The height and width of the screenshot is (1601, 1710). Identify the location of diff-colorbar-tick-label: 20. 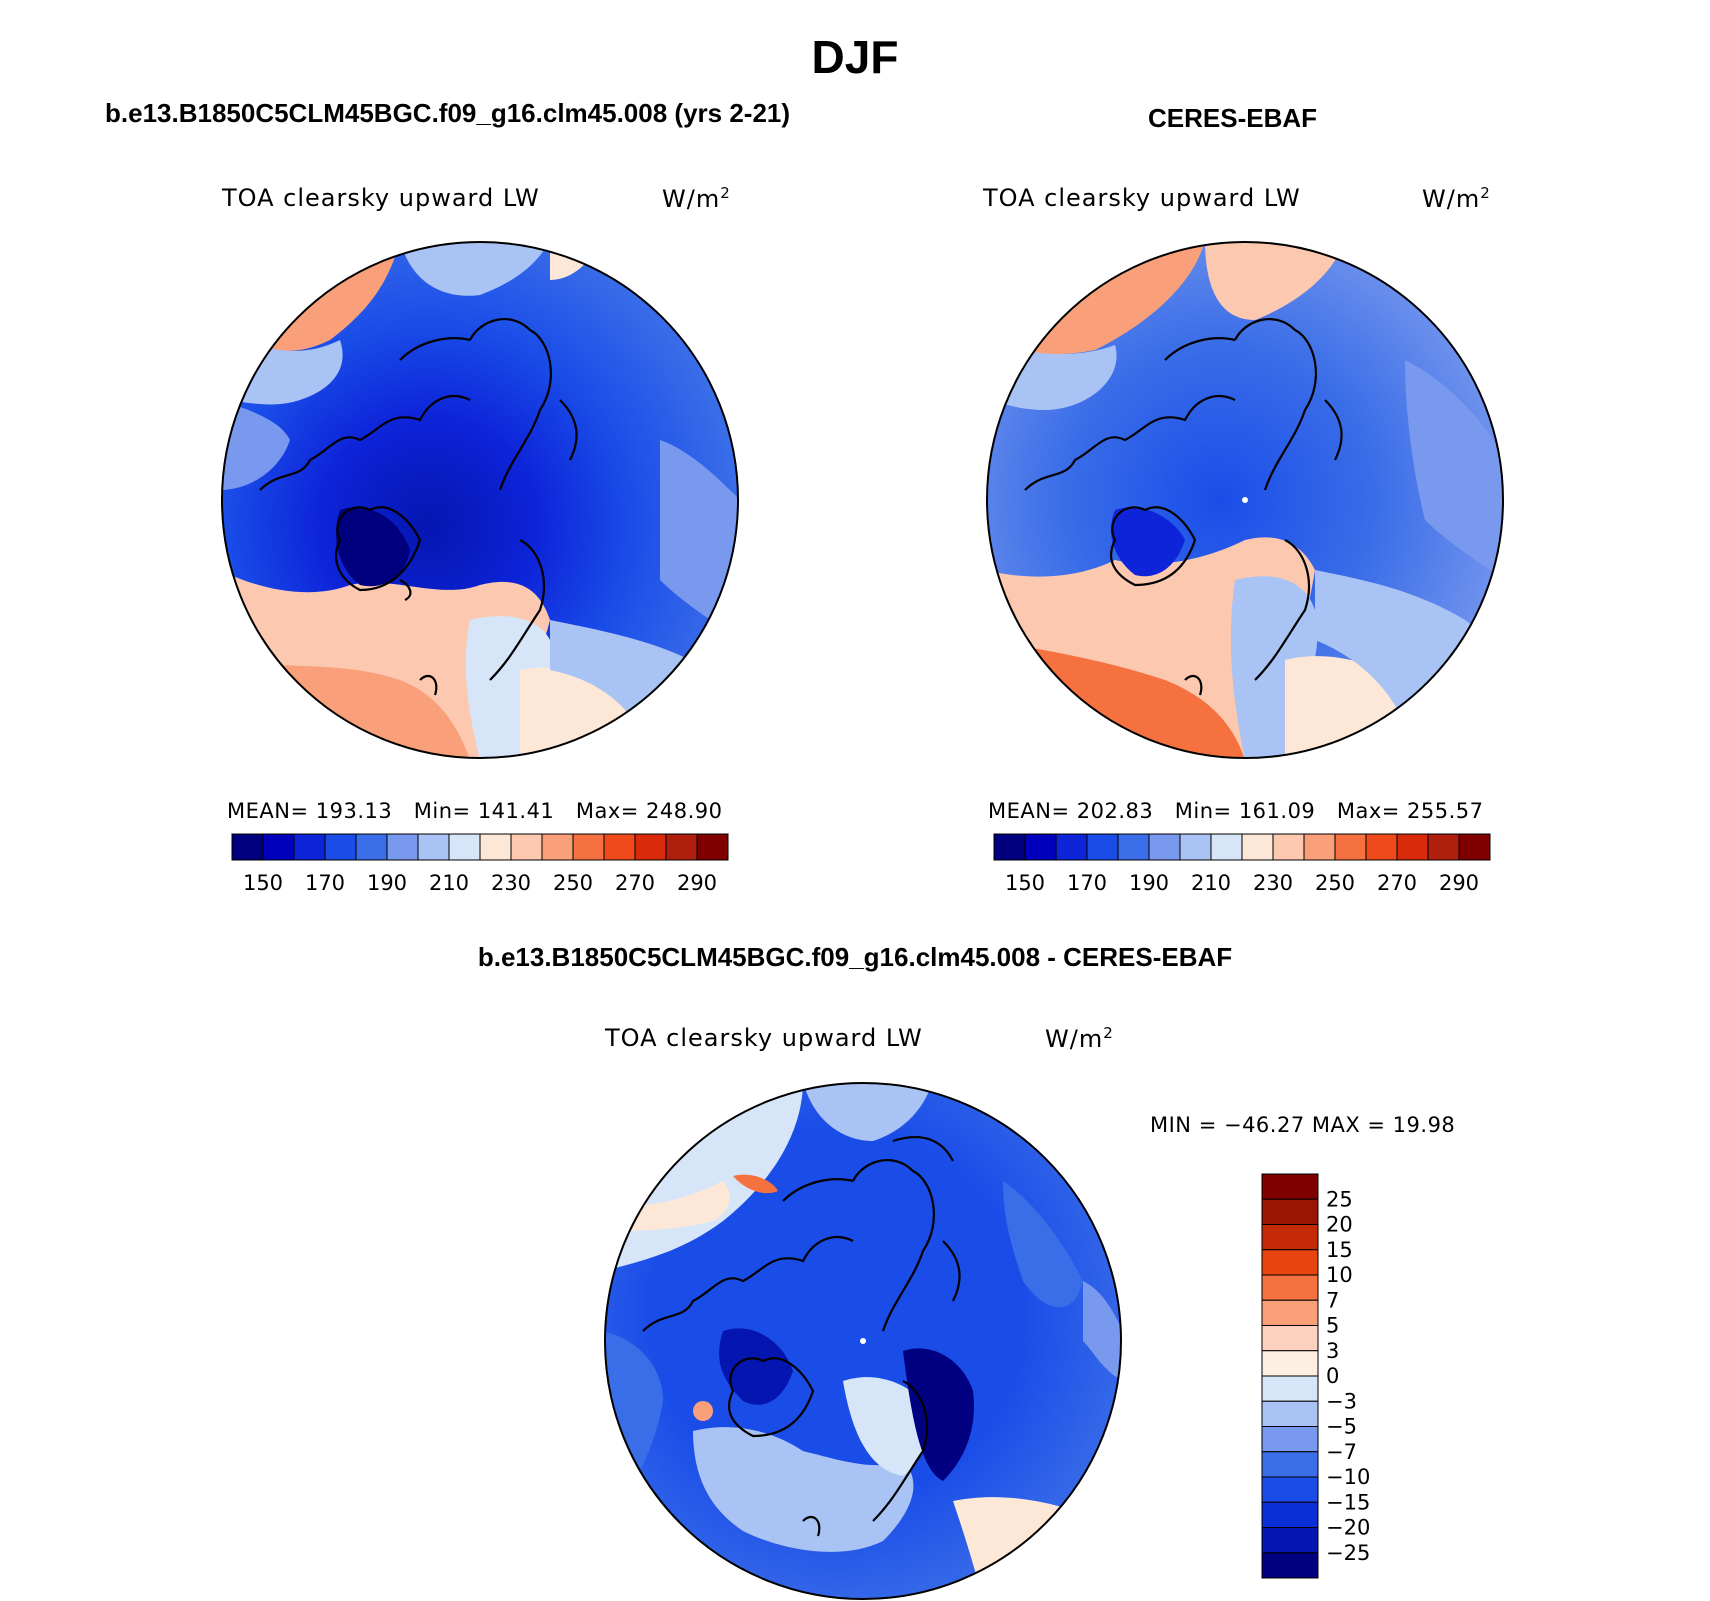
(1339, 1225).